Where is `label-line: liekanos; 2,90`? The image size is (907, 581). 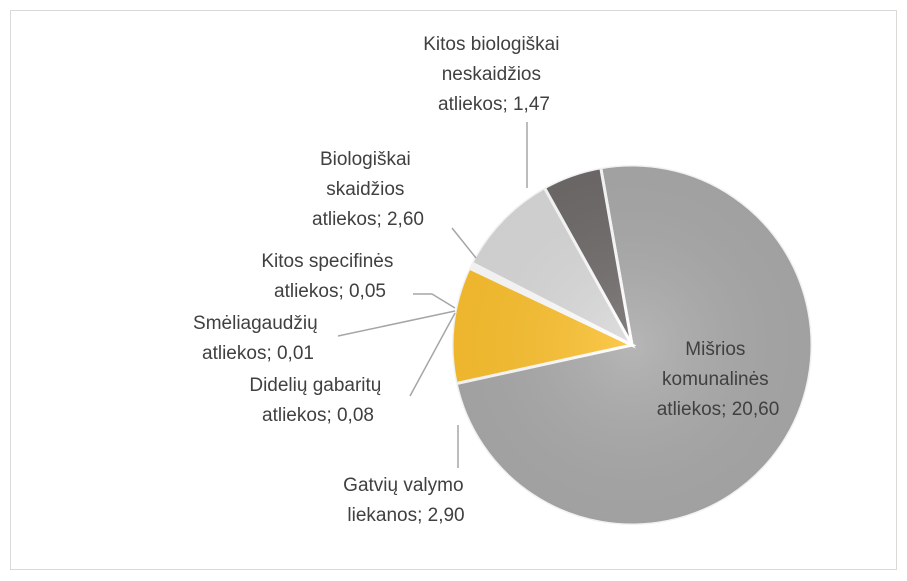 label-line: liekanos; 2,90 is located at coordinates (405, 515).